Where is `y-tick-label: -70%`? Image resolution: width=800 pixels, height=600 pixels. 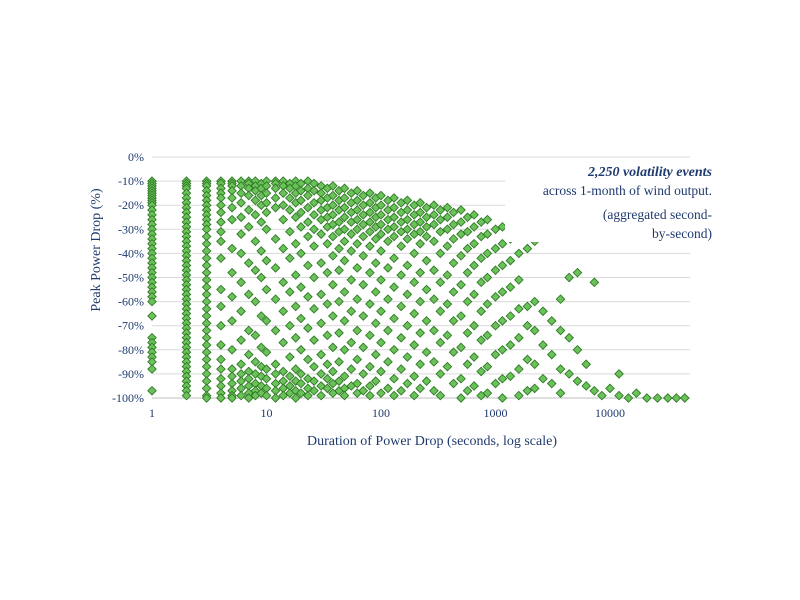
y-tick-label: -70% is located at coordinates (131, 326).